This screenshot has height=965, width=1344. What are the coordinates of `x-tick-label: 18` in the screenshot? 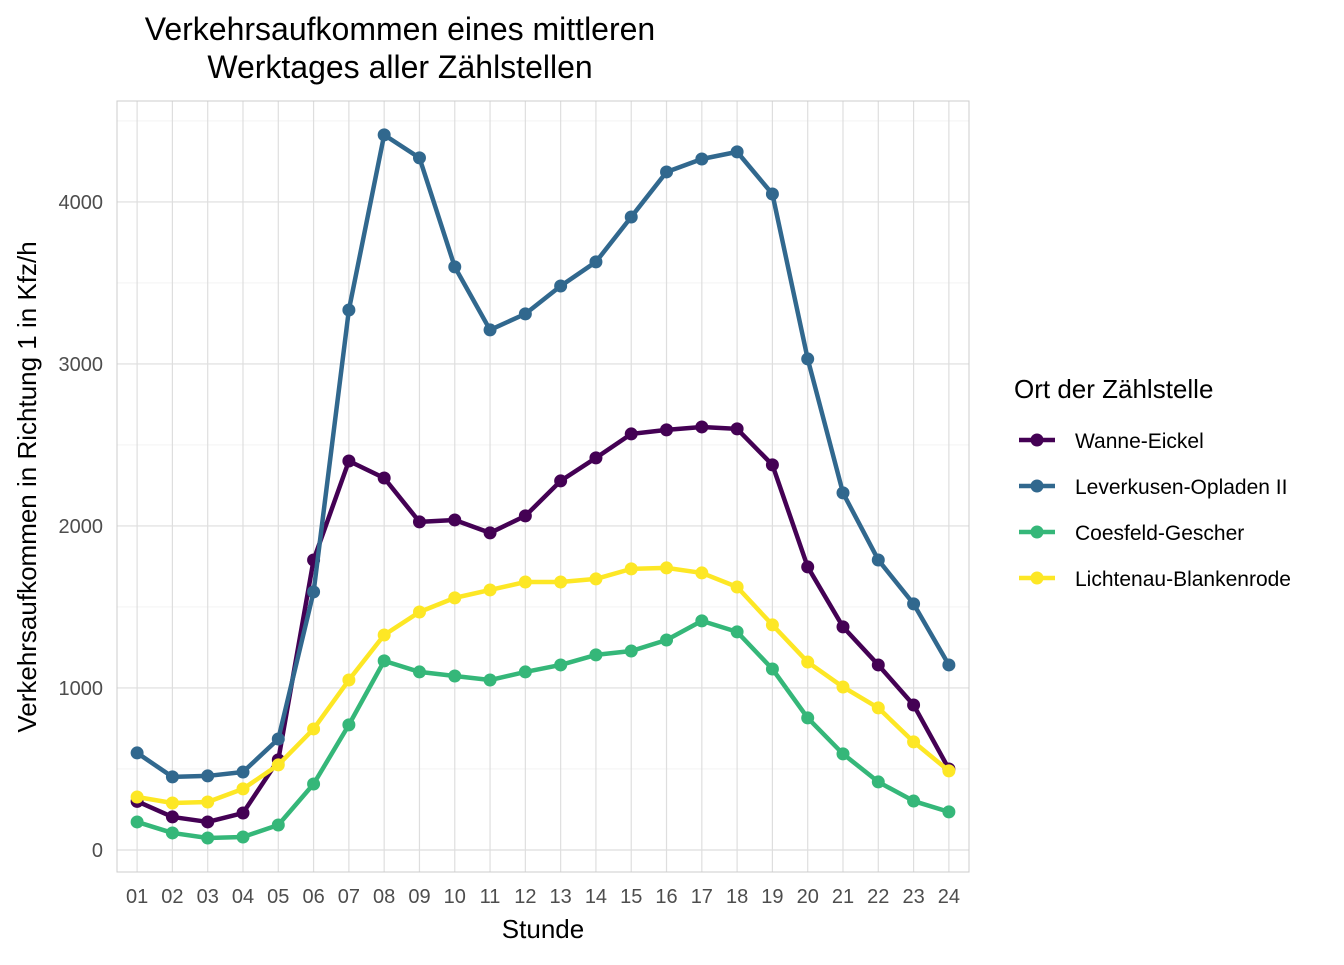 It's located at (737, 897).